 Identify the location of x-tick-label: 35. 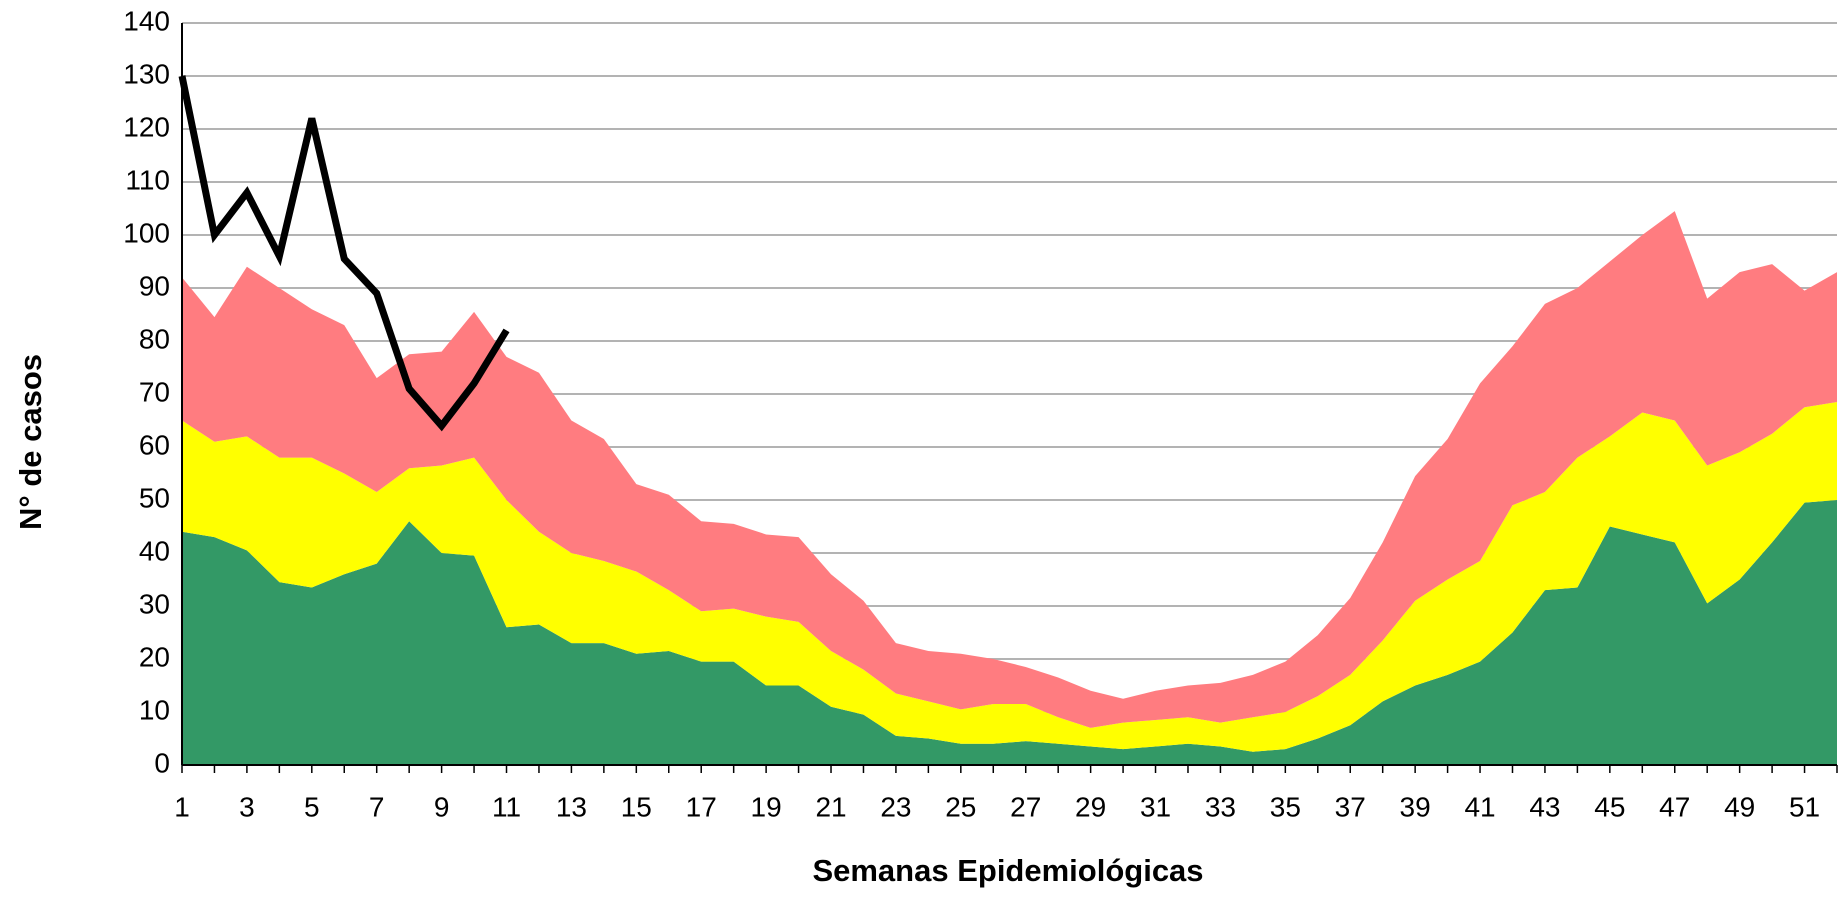
(1285, 806).